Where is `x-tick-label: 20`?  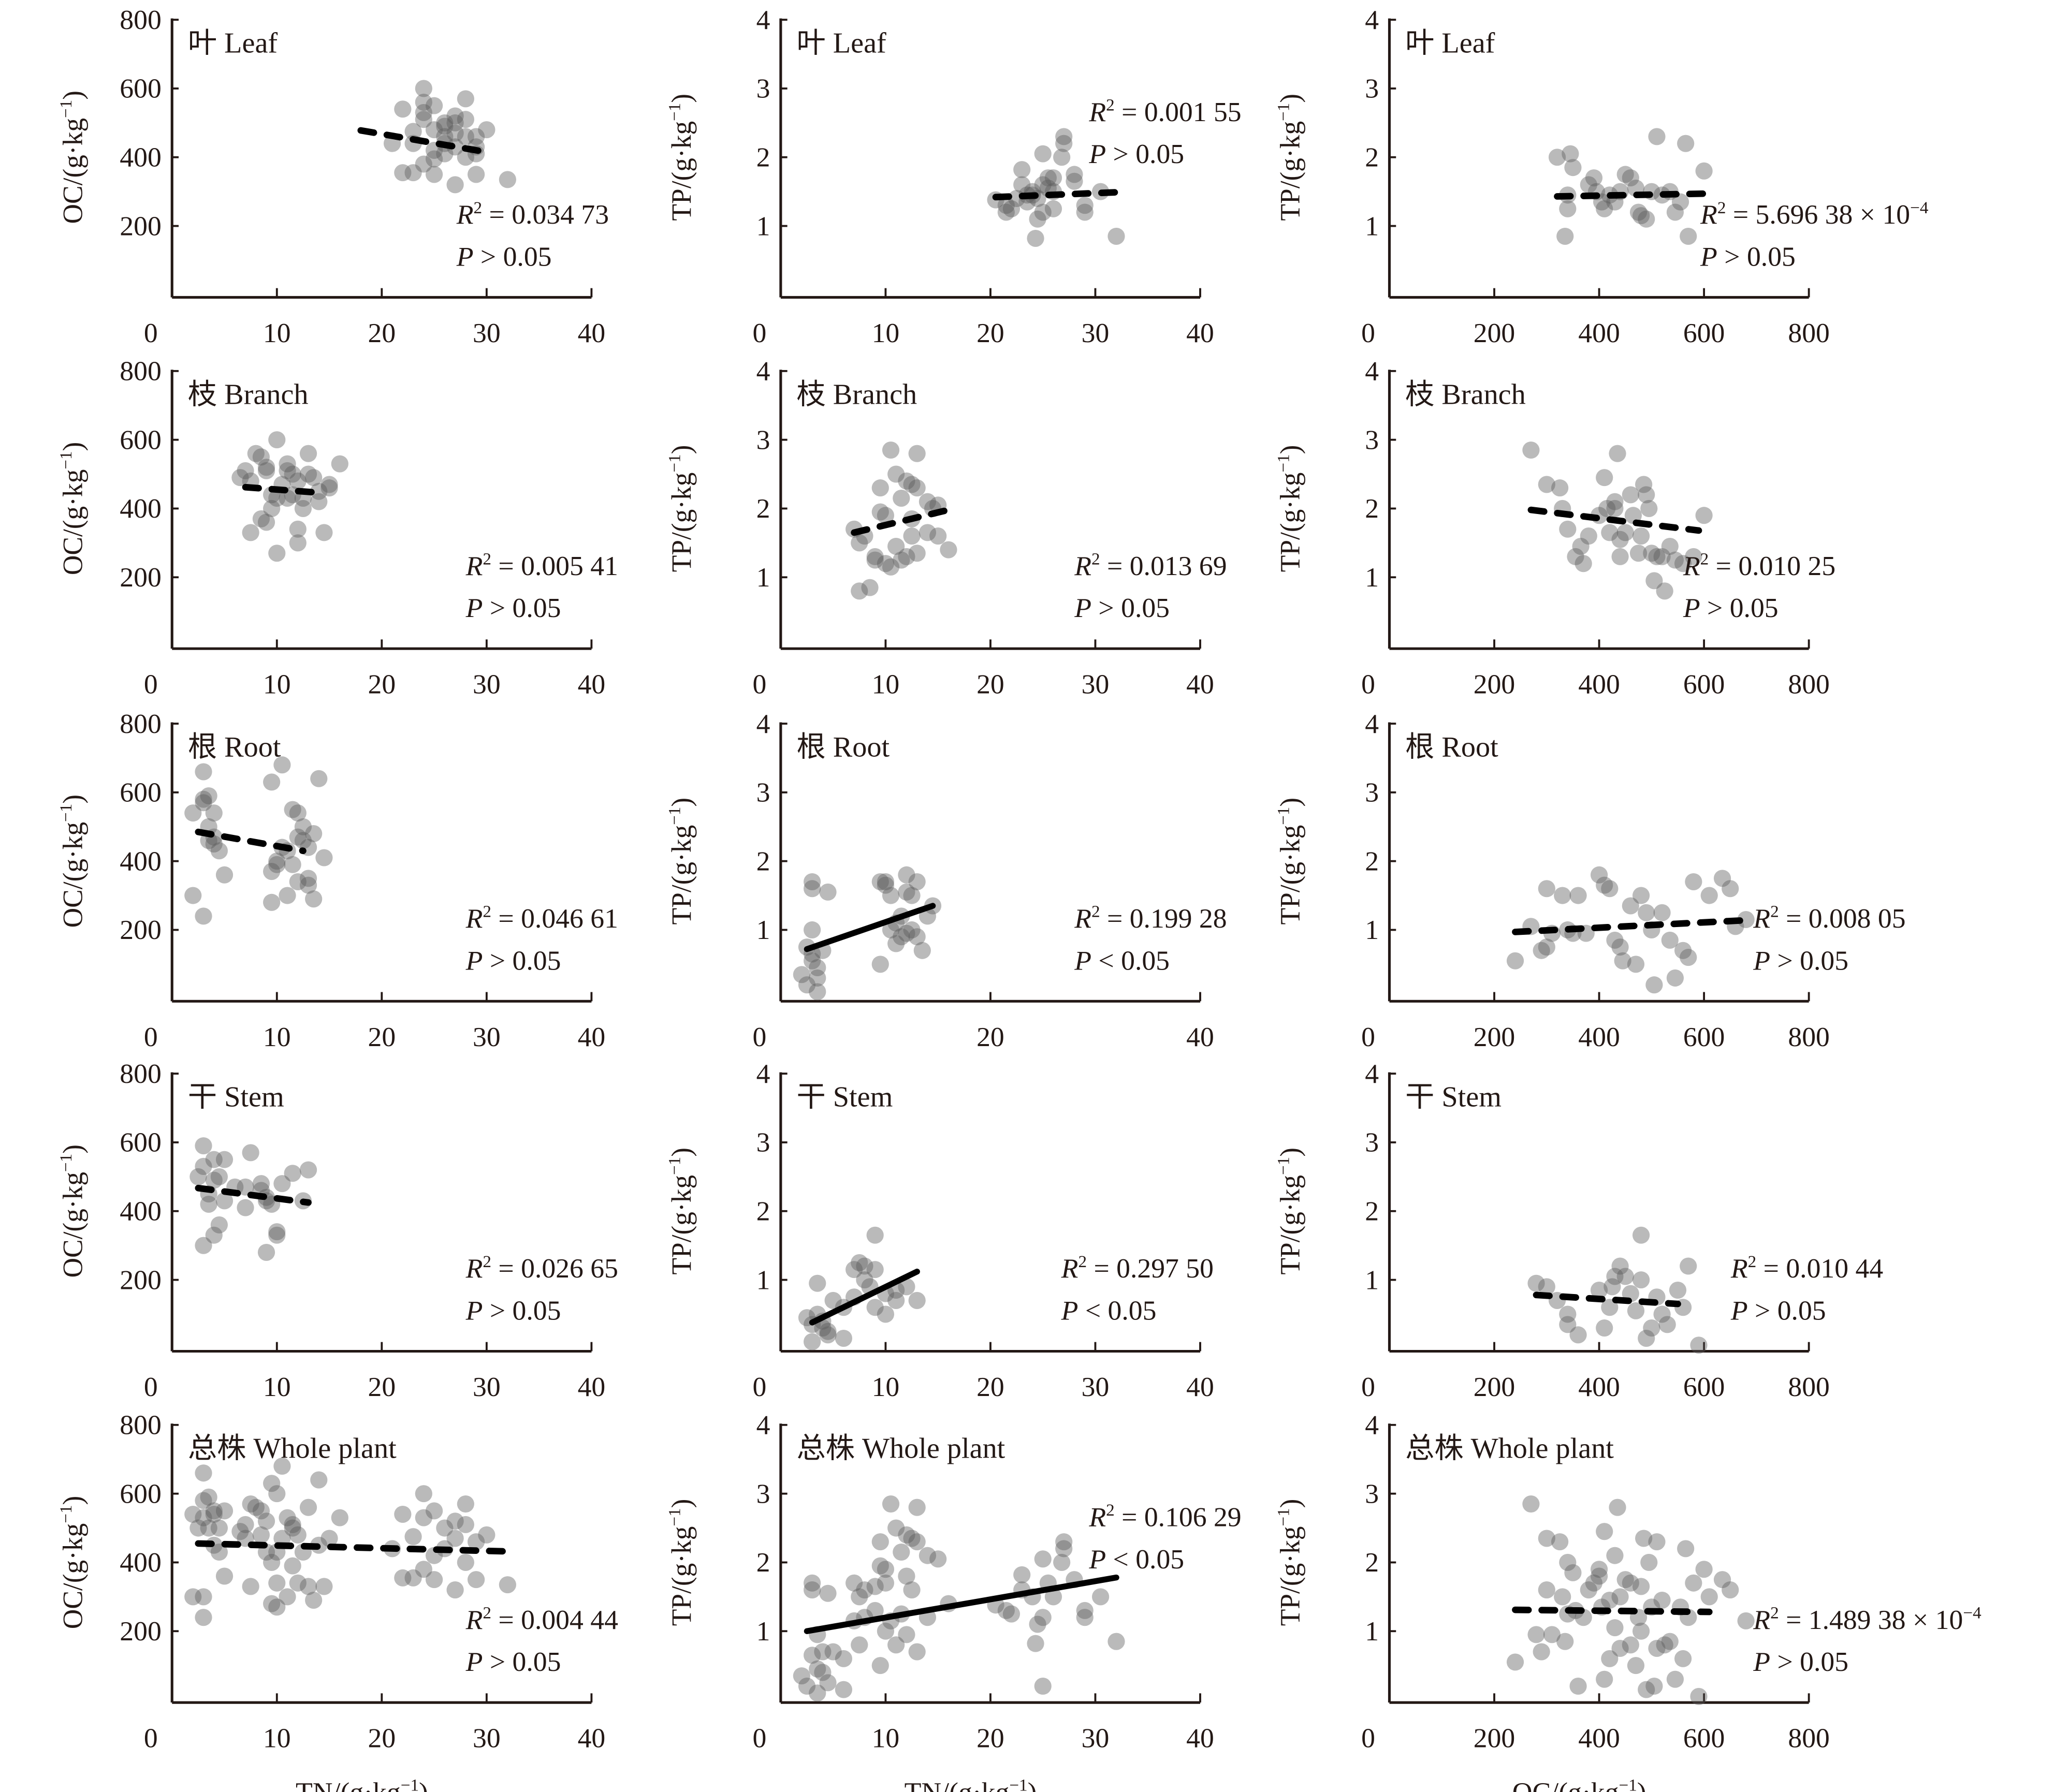
x-tick-label: 20 is located at coordinates (382, 684).